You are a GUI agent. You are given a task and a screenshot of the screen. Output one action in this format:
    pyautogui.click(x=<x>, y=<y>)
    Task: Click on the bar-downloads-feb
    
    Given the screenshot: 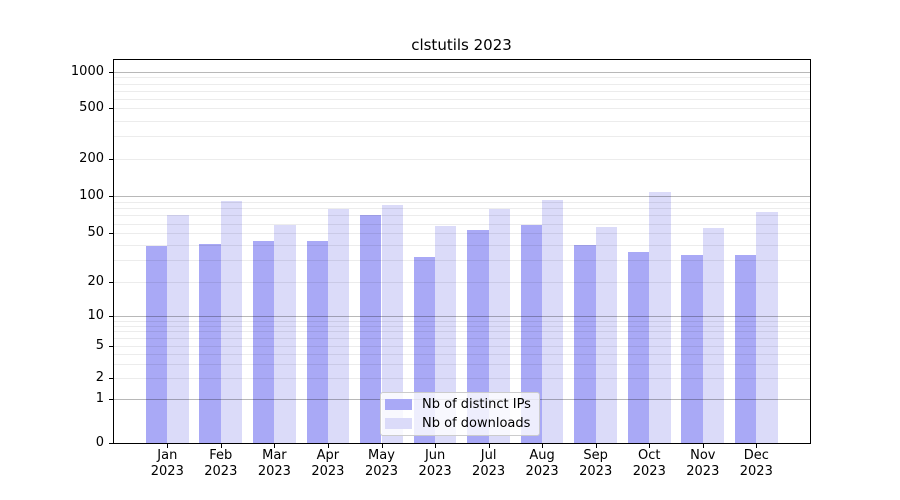 What is the action you would take?
    pyautogui.click(x=231, y=322)
    